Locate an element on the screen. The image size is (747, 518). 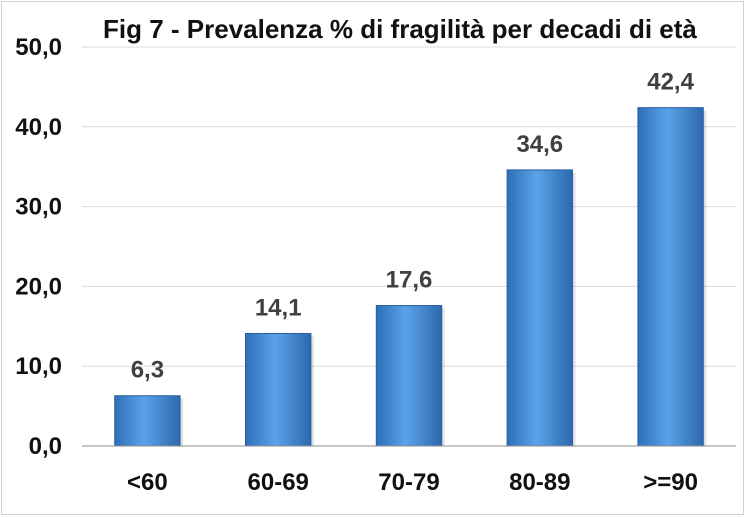
data-label: 42,4 is located at coordinates (670, 82).